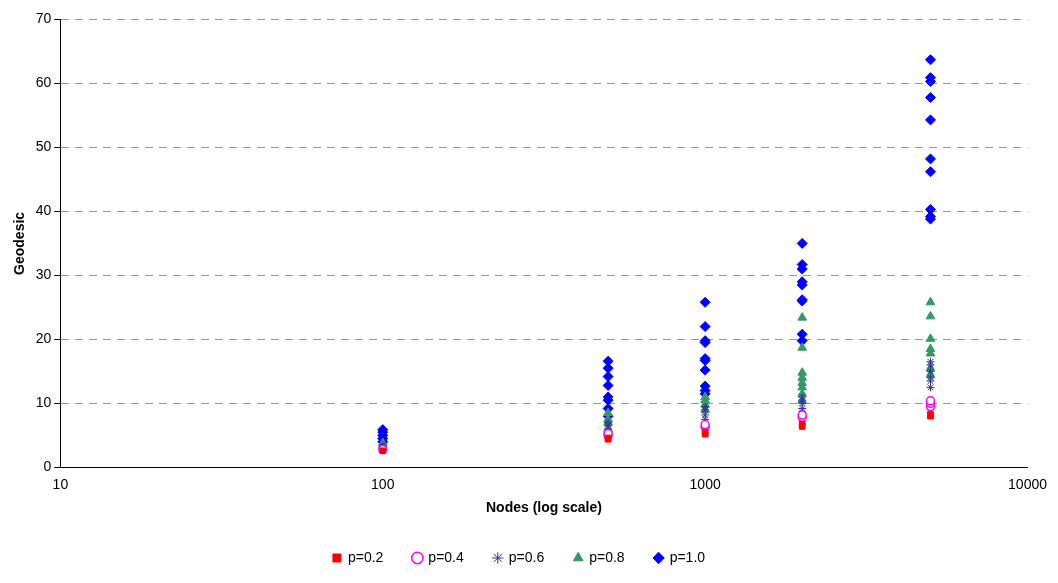  I want to click on legend-label: p=0.2, so click(365, 556).